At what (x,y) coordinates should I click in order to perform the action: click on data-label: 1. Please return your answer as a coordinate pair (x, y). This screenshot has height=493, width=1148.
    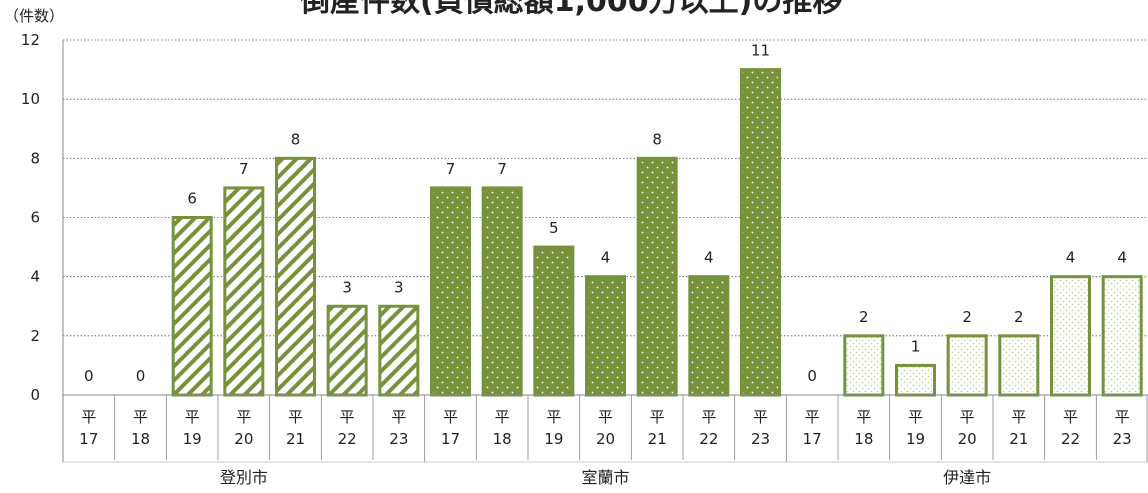
    Looking at the image, I should click on (916, 346).